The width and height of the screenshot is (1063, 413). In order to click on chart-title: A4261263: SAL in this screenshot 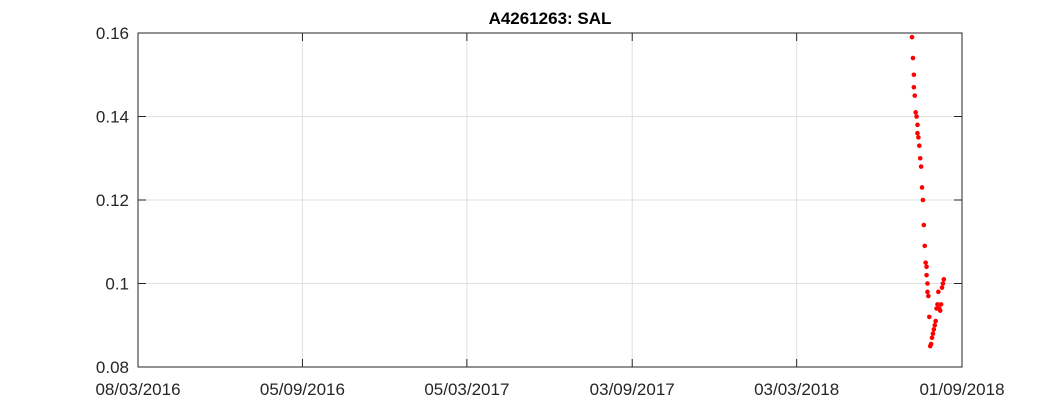, I will do `click(550, 18)`.